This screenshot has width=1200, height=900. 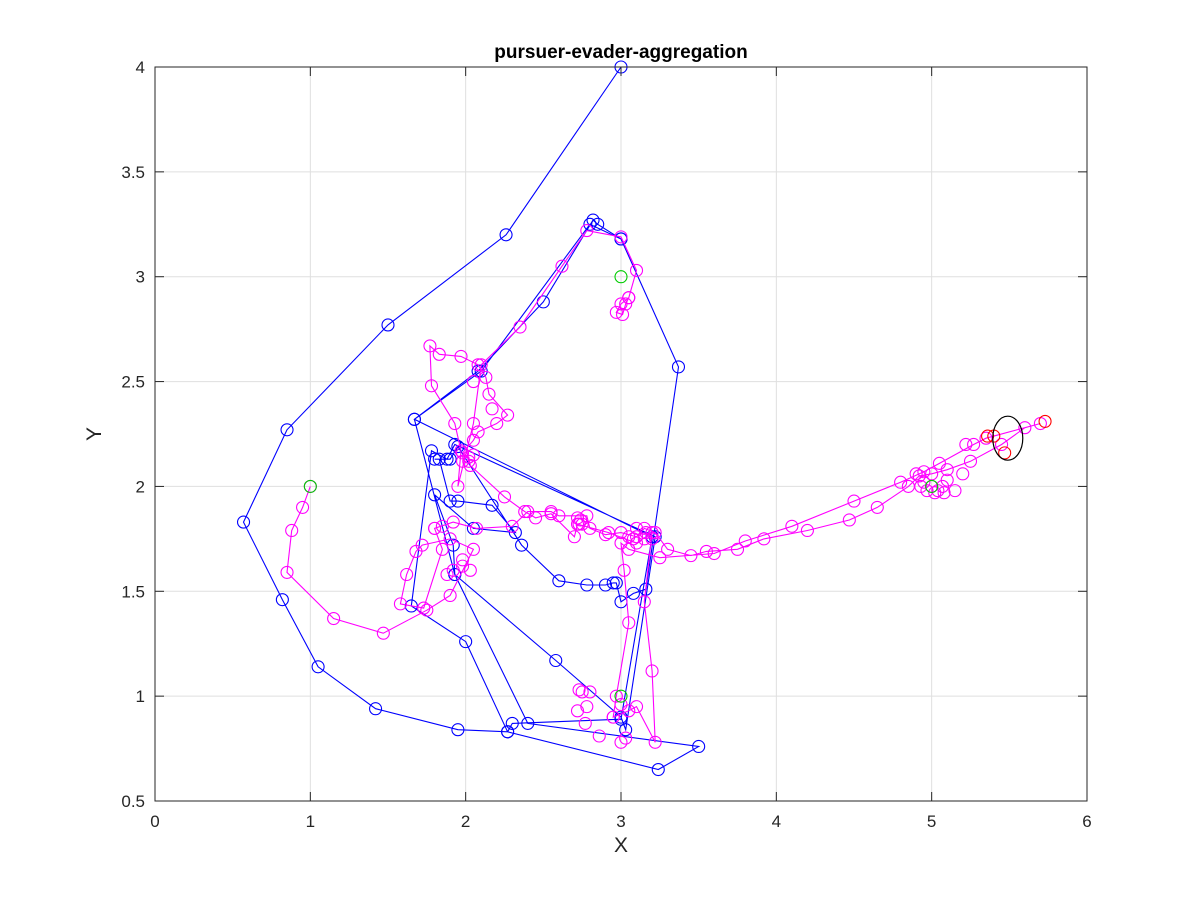 I want to click on y-tick-label: 1.5, so click(x=133, y=591).